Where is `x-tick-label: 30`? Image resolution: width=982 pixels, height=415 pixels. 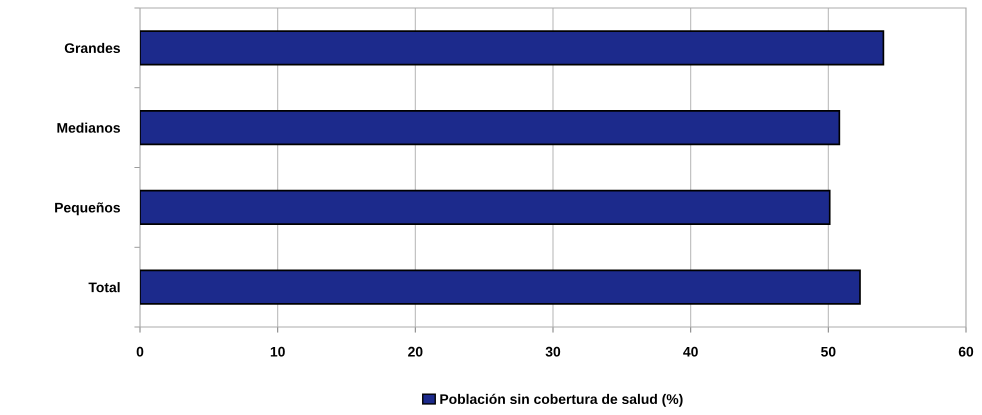 x-tick-label: 30 is located at coordinates (553, 351).